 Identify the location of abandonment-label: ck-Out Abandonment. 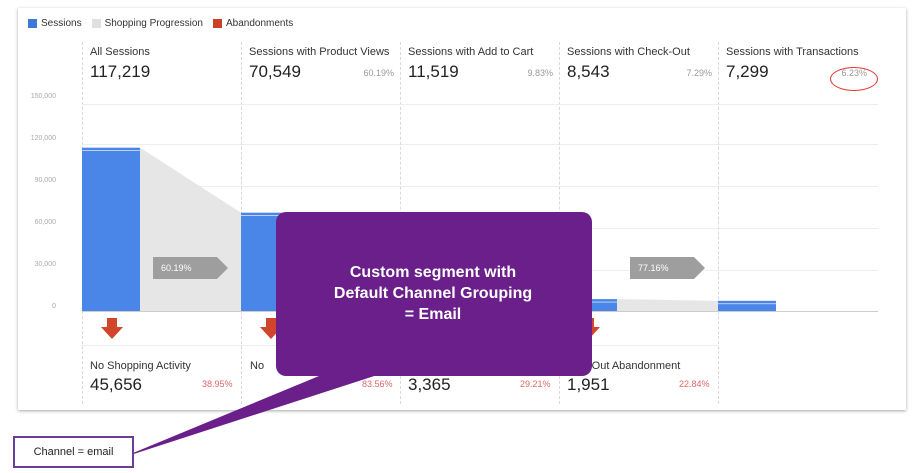
(629, 366).